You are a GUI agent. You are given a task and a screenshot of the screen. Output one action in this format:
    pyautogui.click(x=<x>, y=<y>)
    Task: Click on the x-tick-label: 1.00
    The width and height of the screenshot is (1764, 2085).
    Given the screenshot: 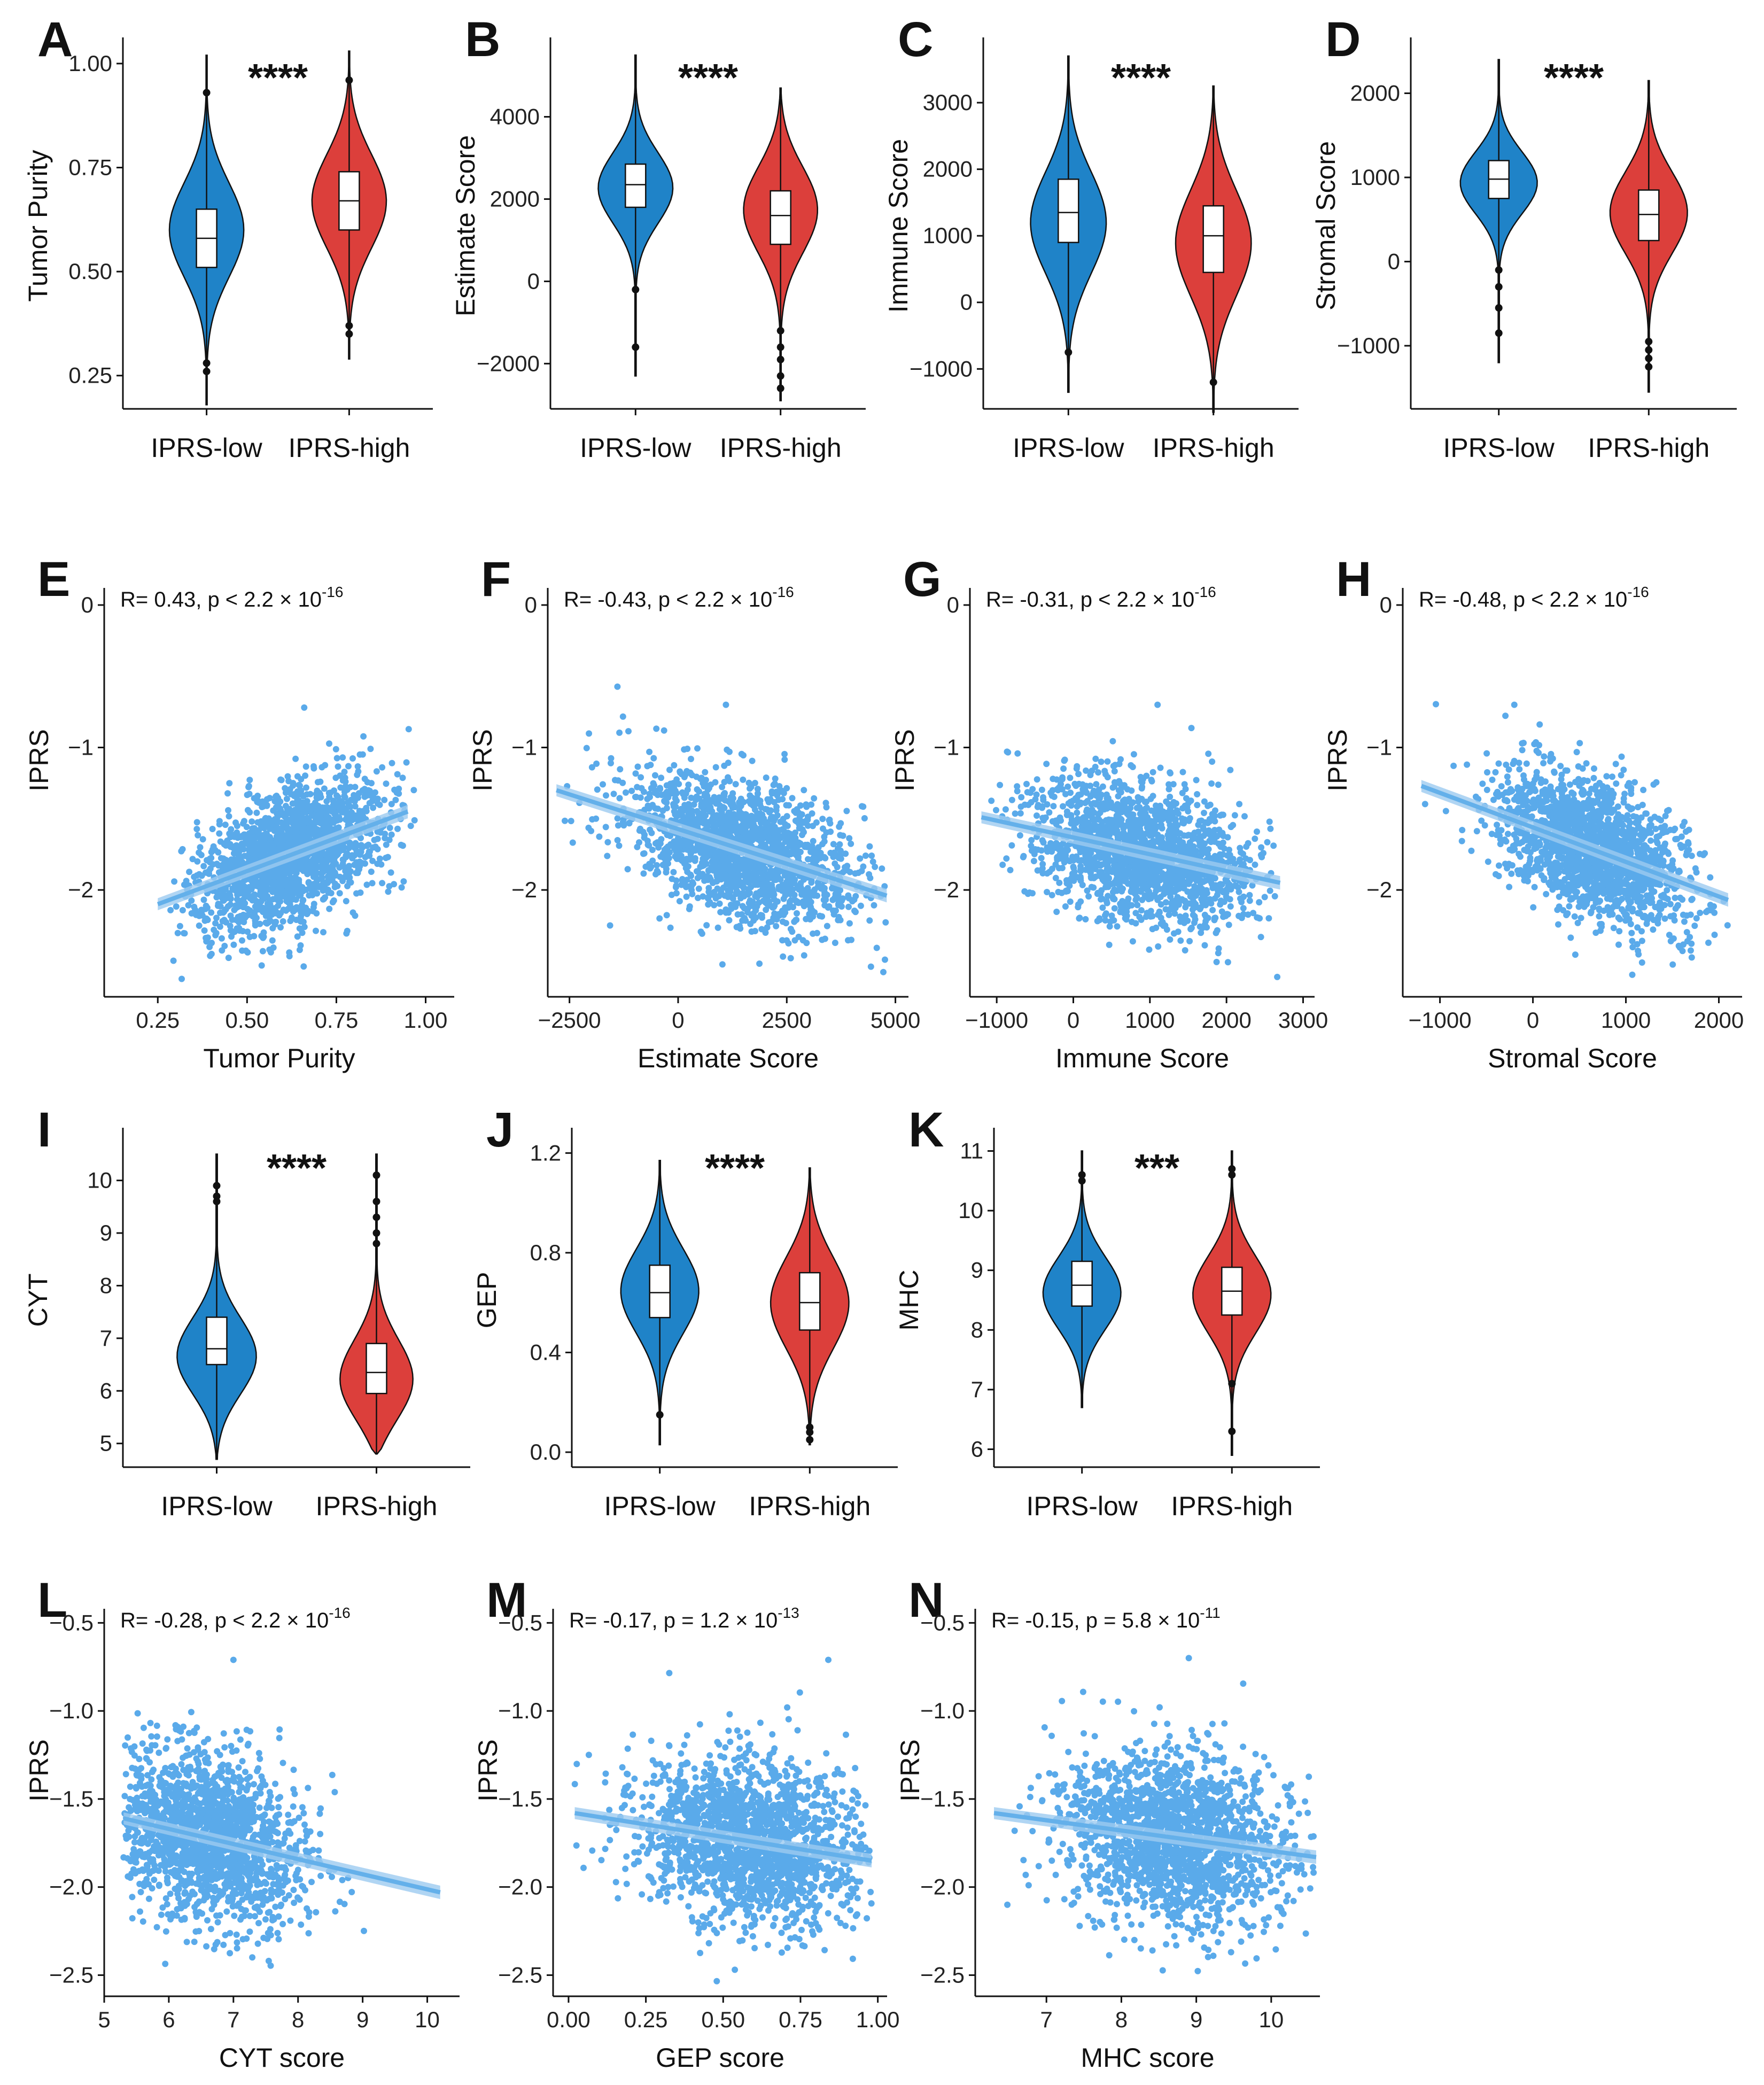 What is the action you would take?
    pyautogui.click(x=426, y=1020)
    